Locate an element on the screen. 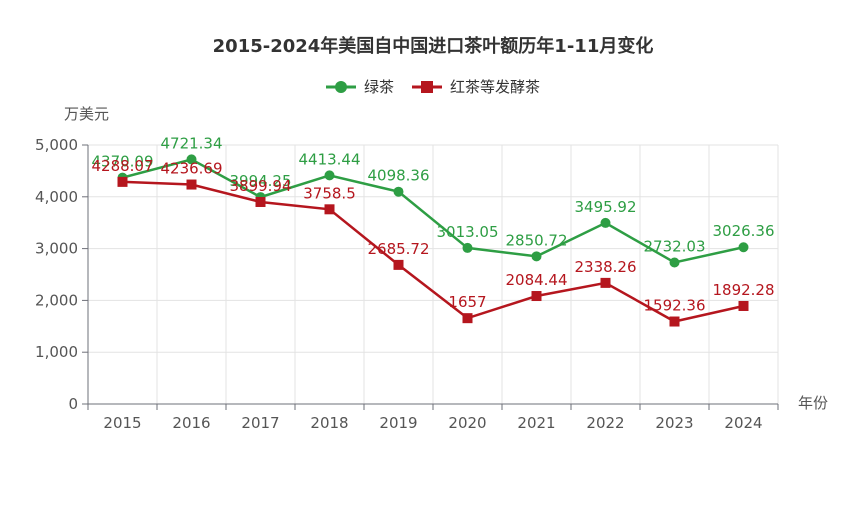  legend-label: 红茶等发酵茶 is located at coordinates (495, 87).